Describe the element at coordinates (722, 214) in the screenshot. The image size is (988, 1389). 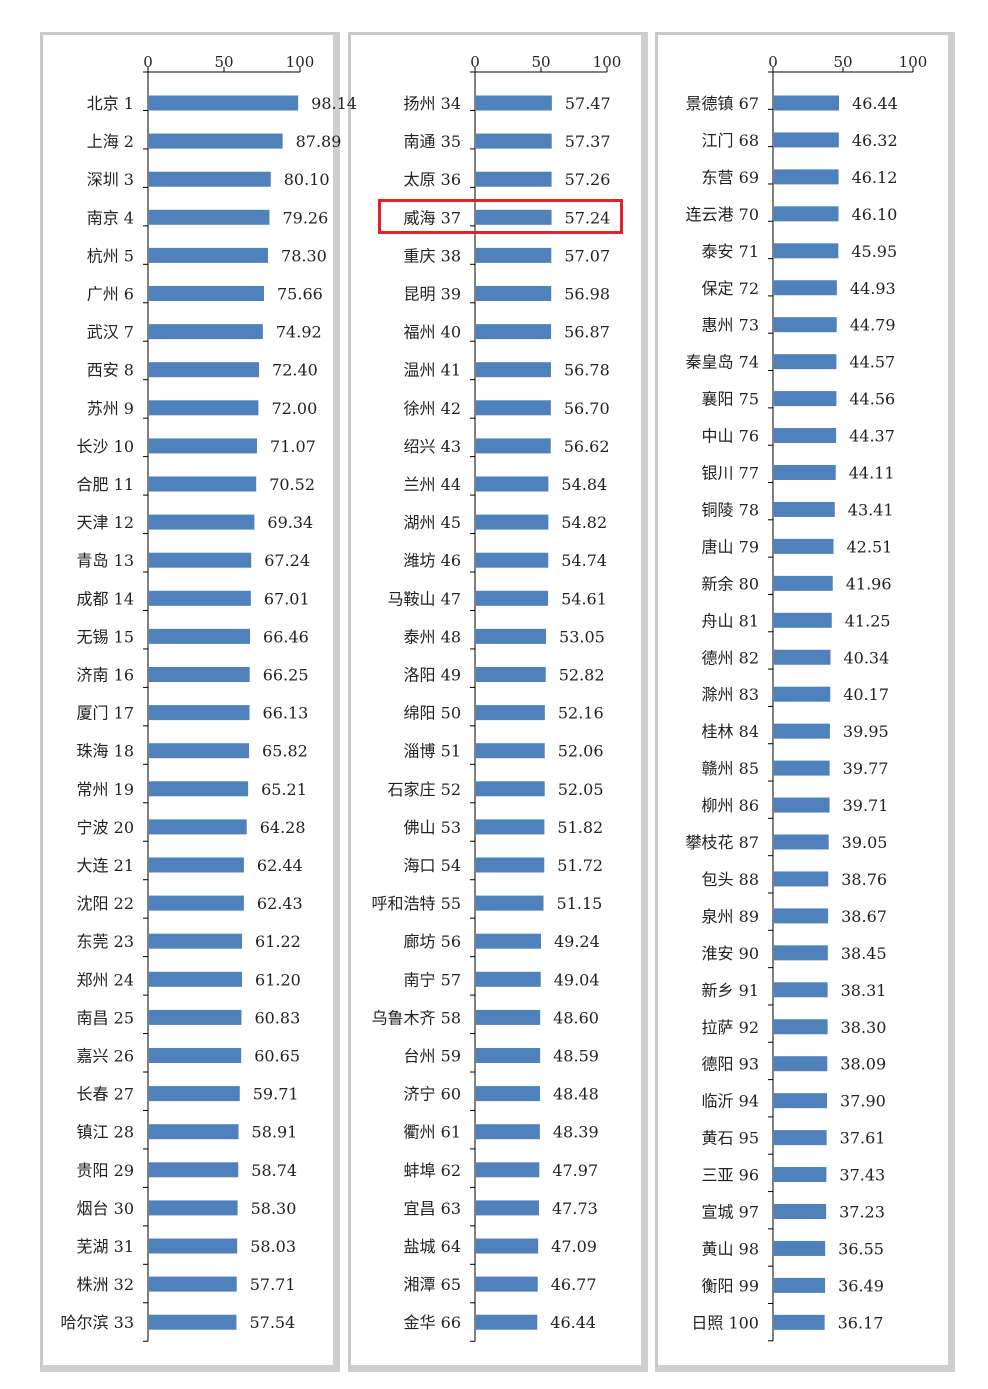
I see `category-label-3-4: 连云港 70` at that location.